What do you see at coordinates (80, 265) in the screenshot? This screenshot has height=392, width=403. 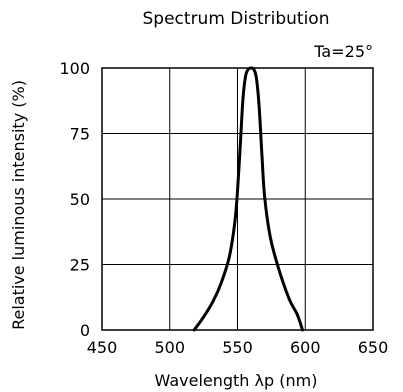 I see `y-tick-label: 25` at bounding box center [80, 265].